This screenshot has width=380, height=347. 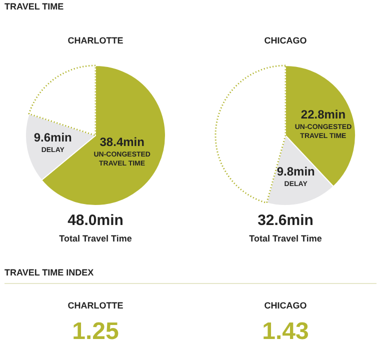 I want to click on data-label: 9.8min, so click(x=295, y=171).